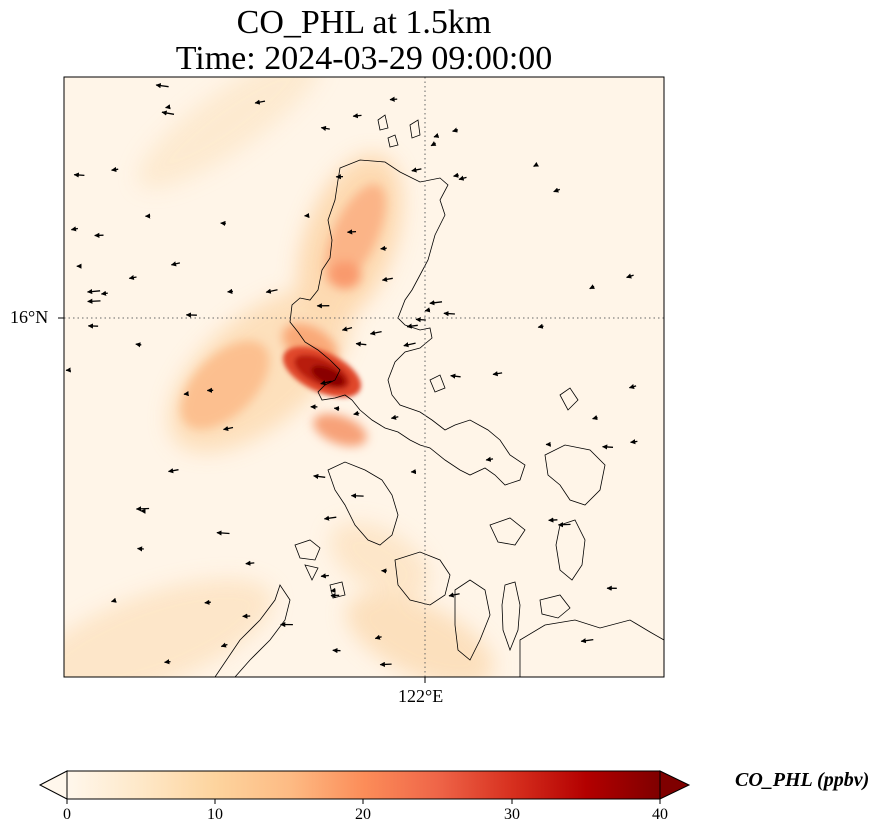  Describe the element at coordinates (802, 780) in the screenshot. I see `colorbar-label: CO_PHL (ppbv)` at that location.